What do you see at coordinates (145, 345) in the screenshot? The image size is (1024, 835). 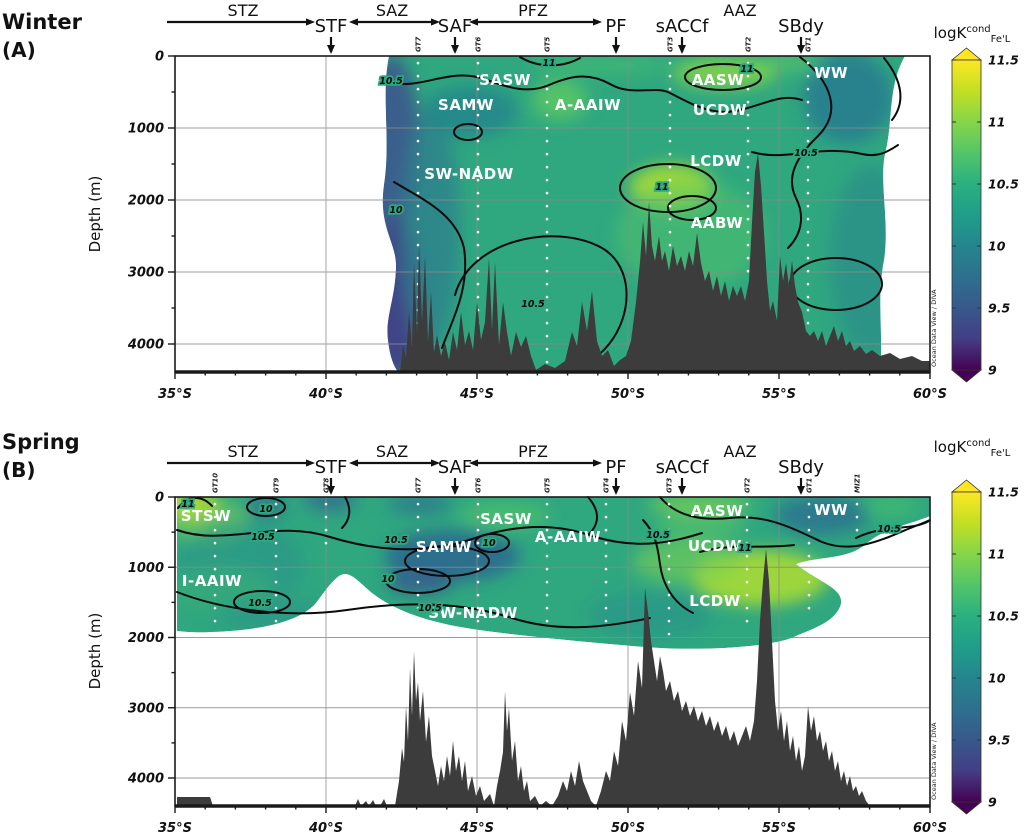 I see `y-tick-label: 4000` at bounding box center [145, 345].